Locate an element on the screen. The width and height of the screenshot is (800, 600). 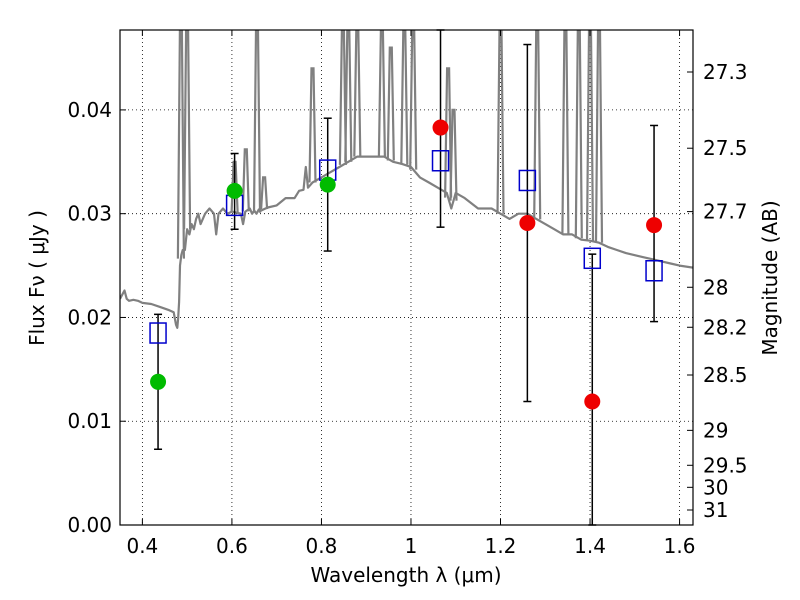
y-tick-label: 0.03 is located at coordinates (89, 214).